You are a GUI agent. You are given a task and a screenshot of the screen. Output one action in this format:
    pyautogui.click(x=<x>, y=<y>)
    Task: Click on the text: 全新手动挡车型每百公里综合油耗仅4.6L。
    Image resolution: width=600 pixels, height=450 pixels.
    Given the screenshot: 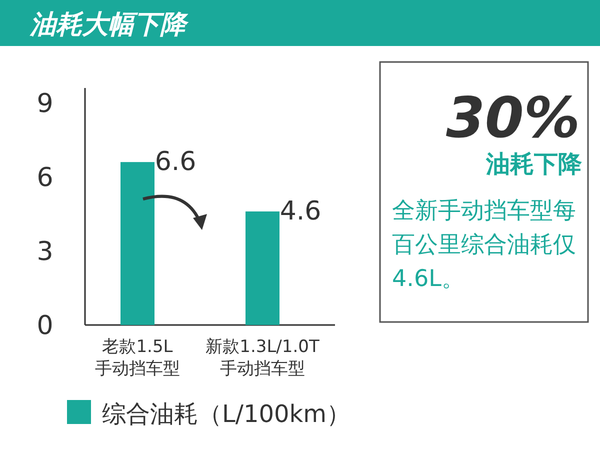 What is the action you would take?
    pyautogui.click(x=484, y=245)
    